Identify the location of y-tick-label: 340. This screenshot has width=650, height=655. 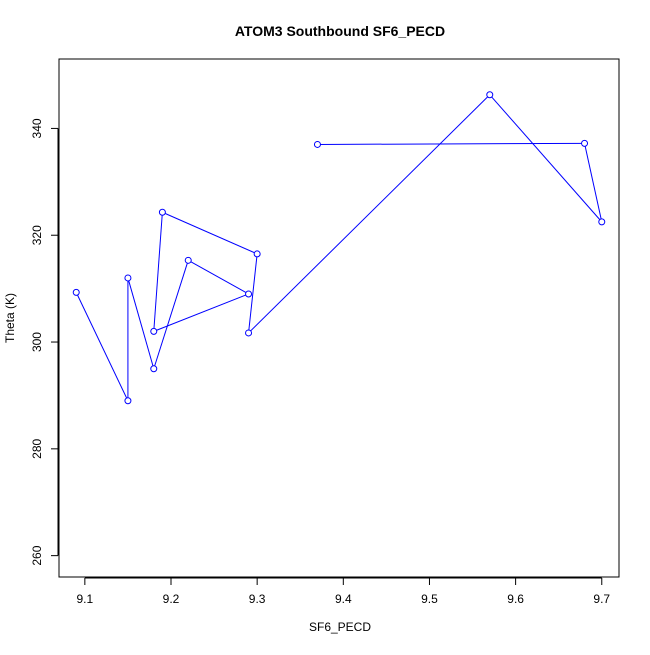
(37, 128).